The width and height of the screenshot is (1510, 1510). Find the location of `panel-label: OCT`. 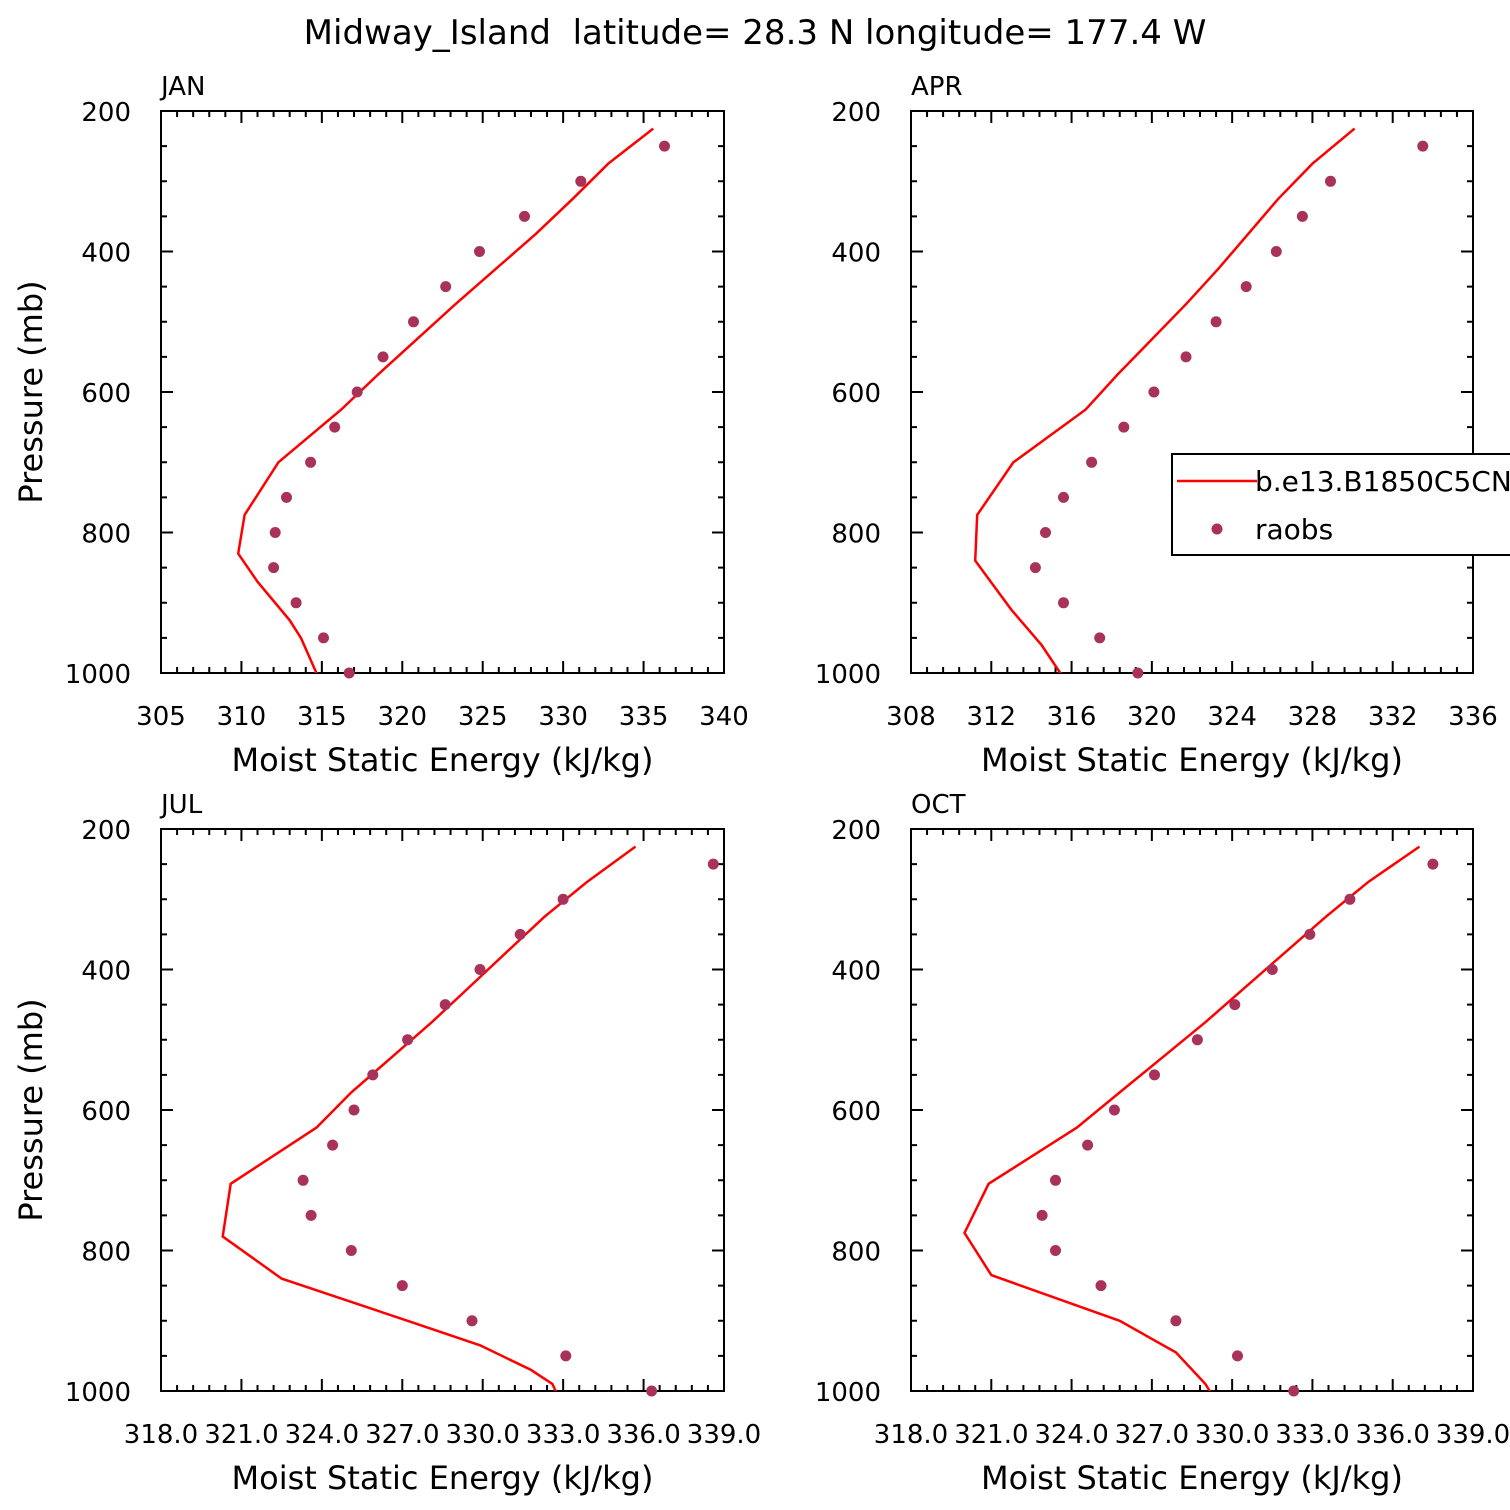

panel-label: OCT is located at coordinates (938, 805).